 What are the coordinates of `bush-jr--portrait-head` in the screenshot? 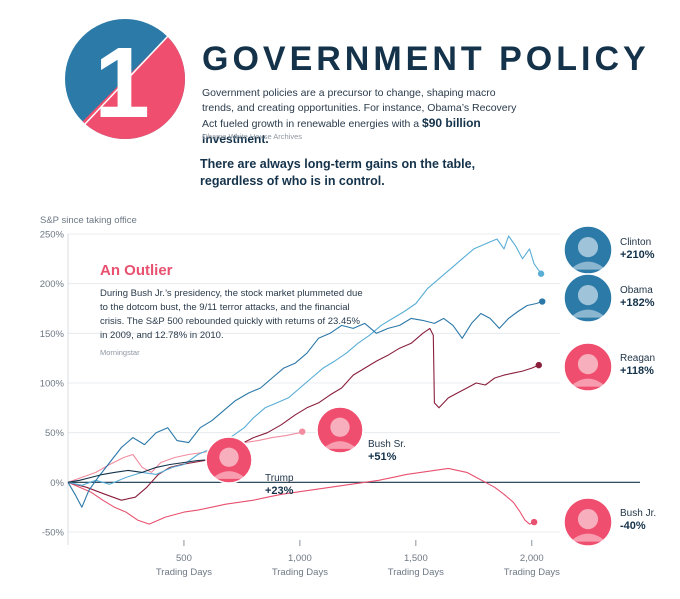 It's located at (588, 519).